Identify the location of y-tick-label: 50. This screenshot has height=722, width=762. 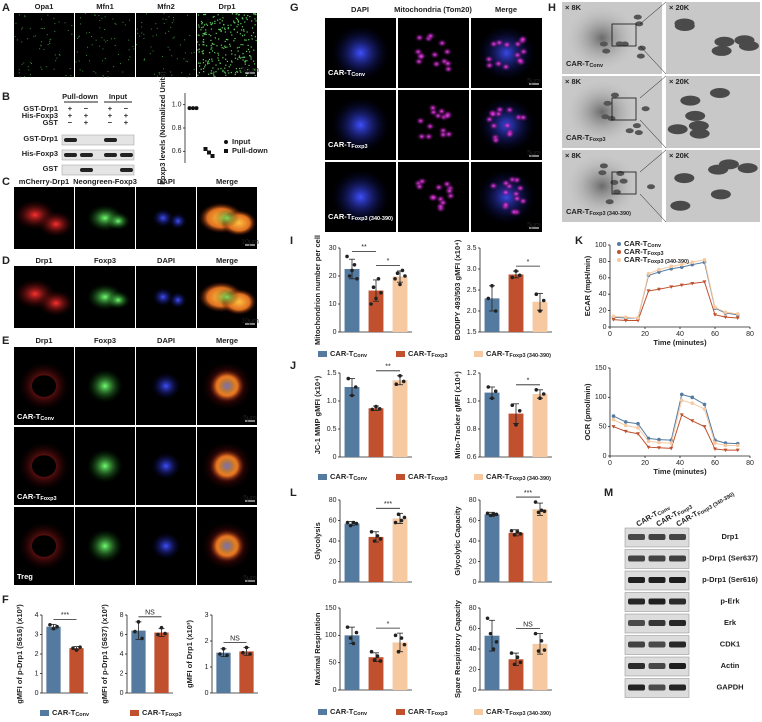
(333, 663).